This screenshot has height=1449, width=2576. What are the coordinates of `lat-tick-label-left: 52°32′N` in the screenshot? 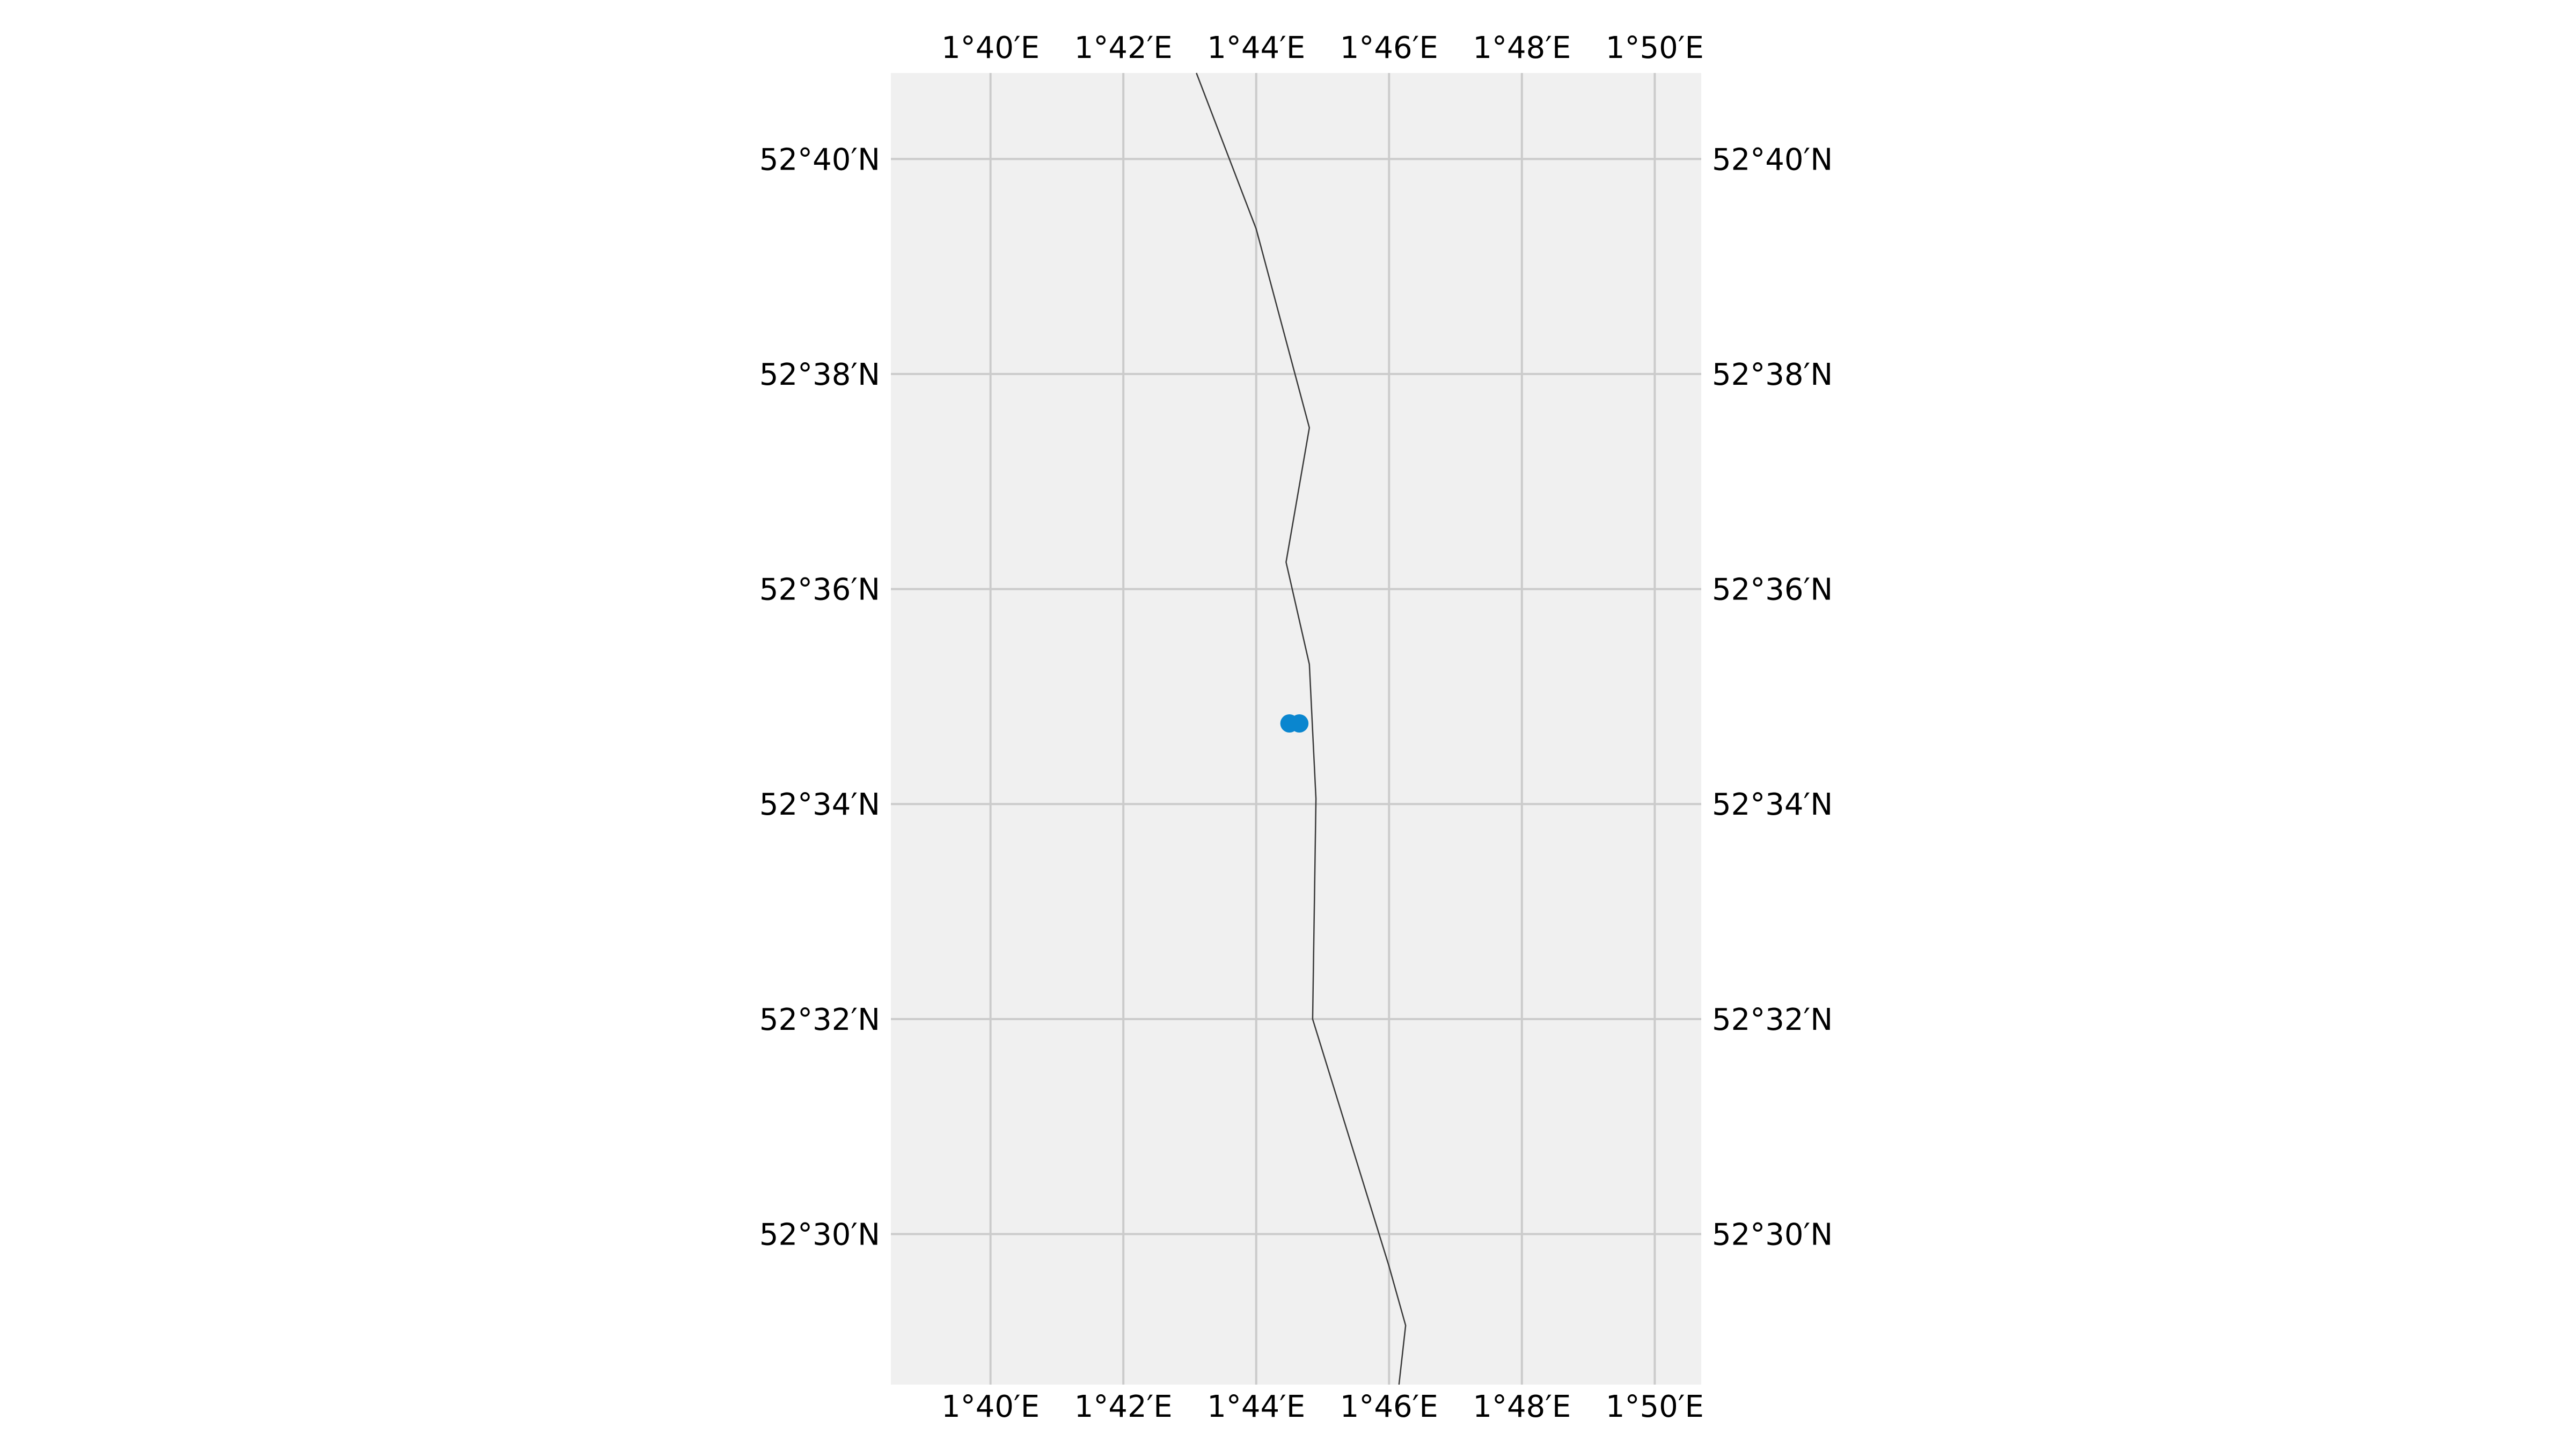 It's located at (819, 1019).